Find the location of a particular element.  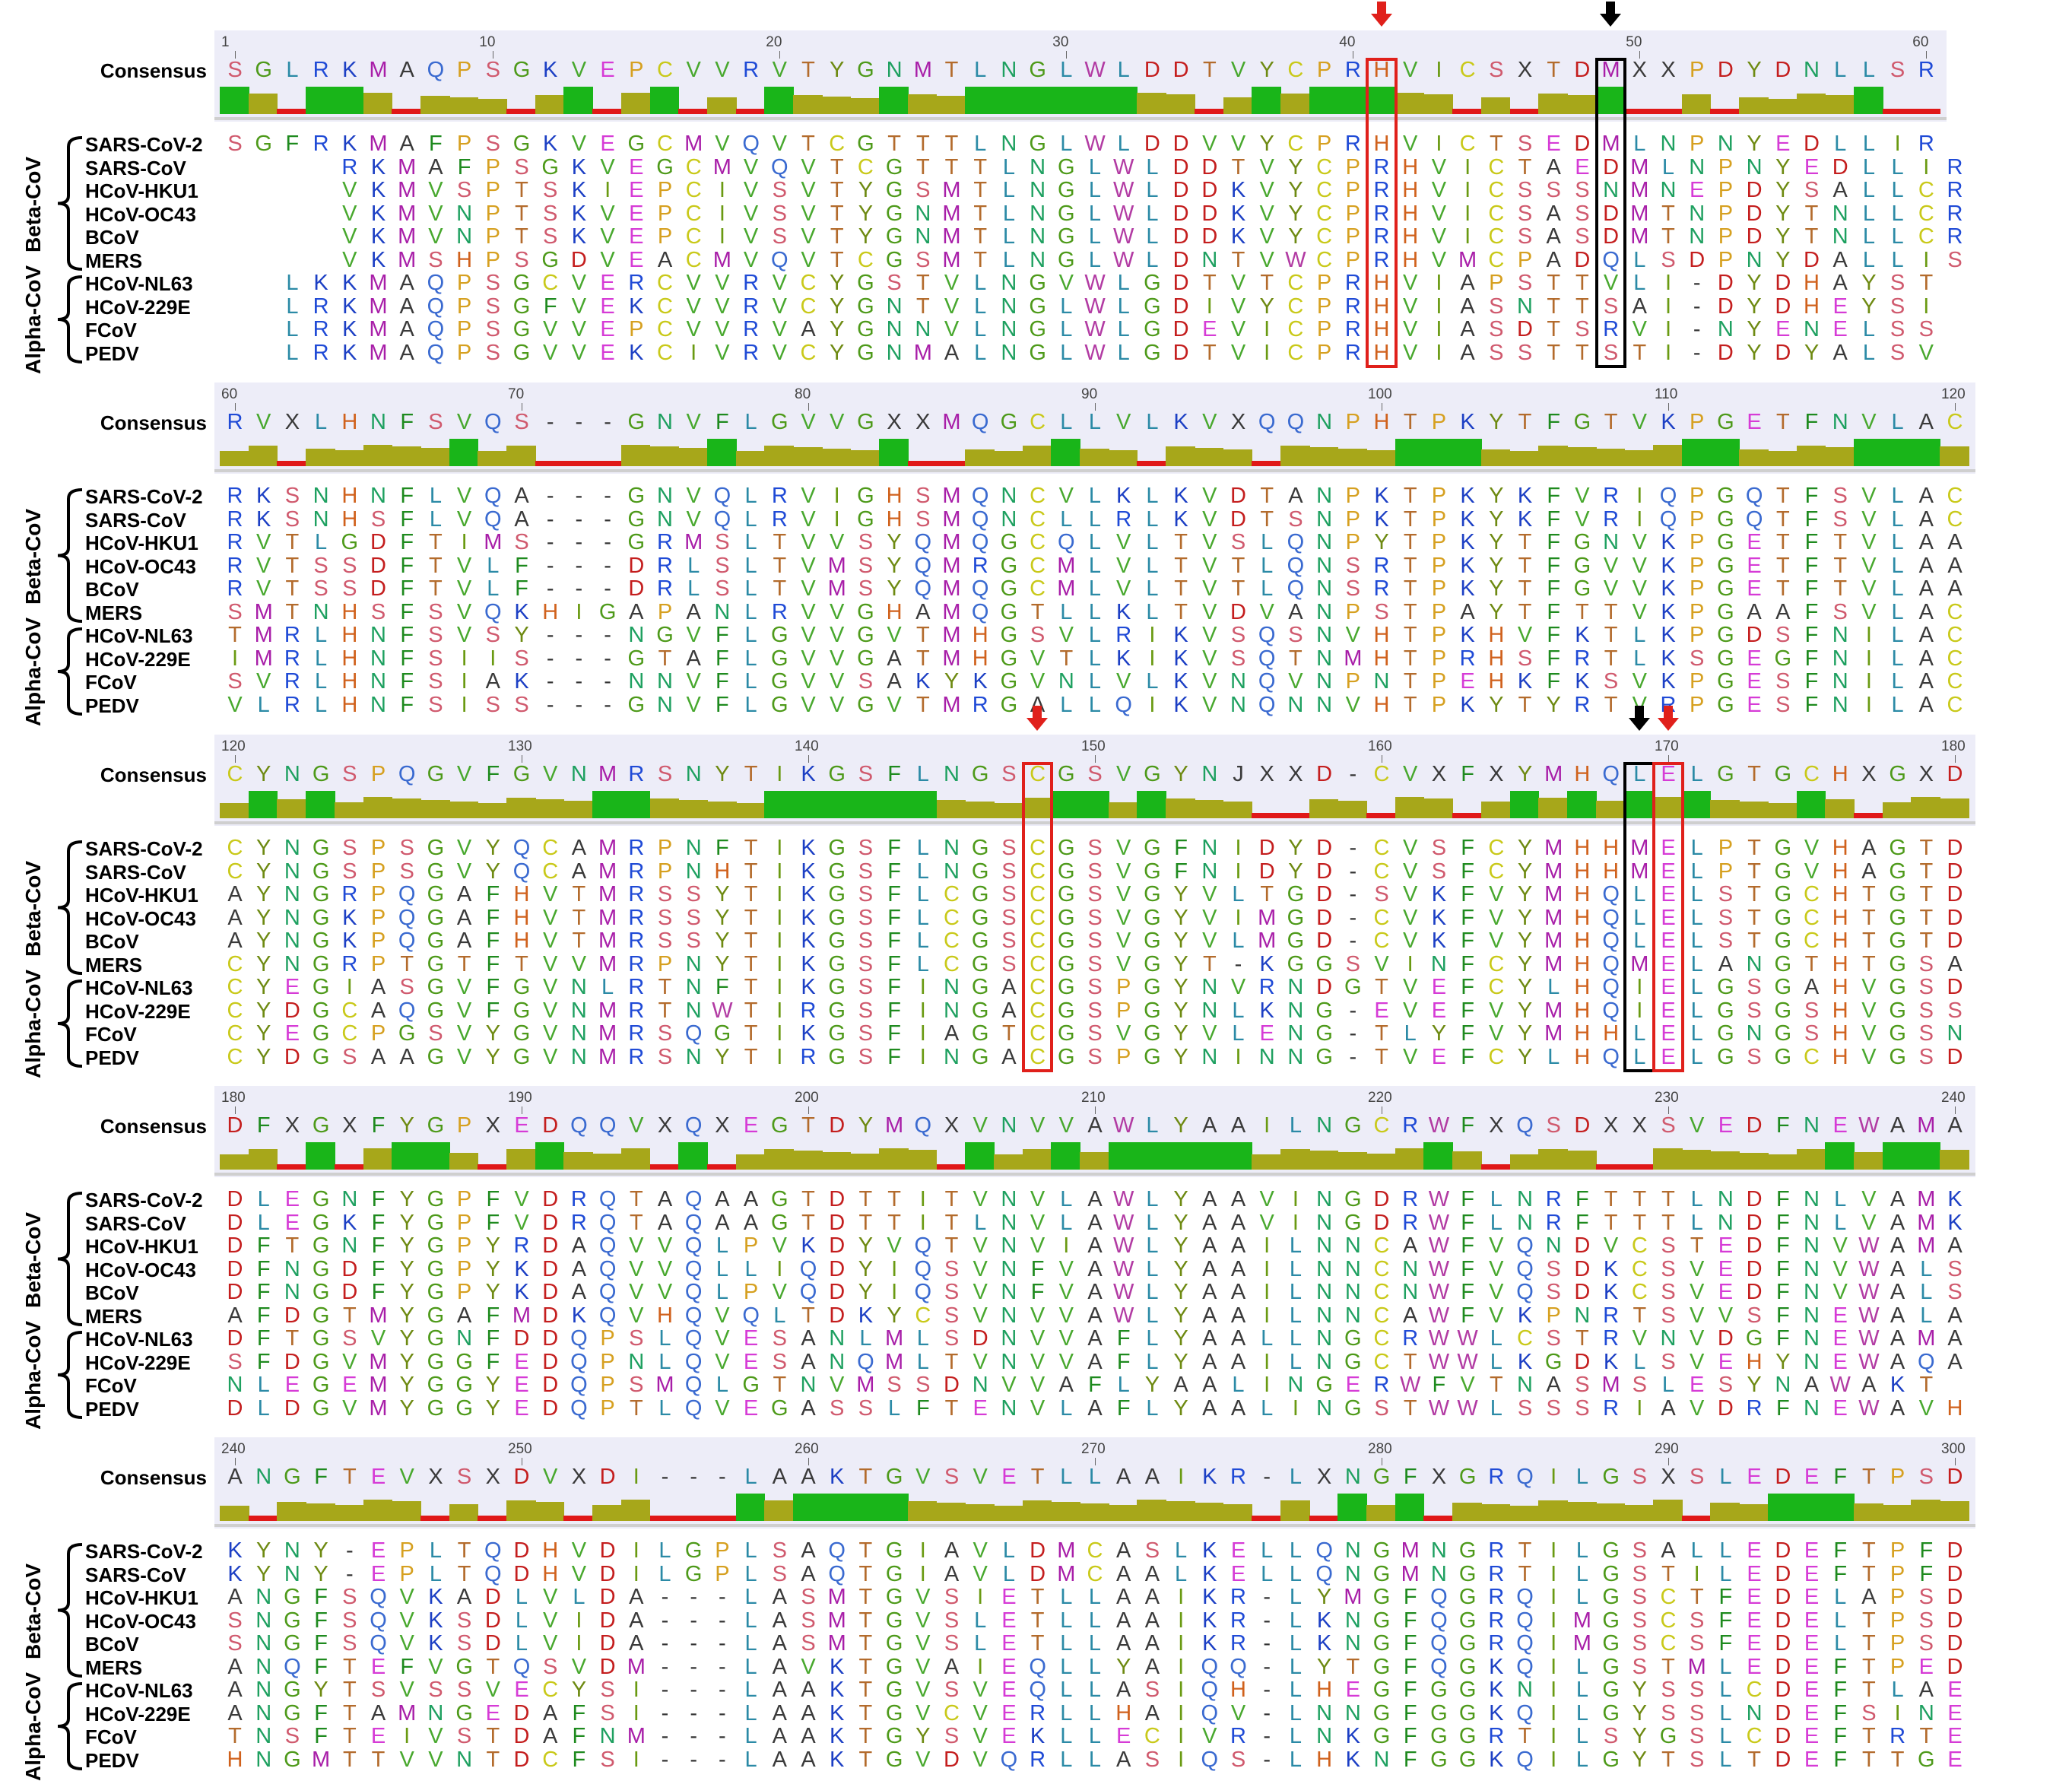

group-bracket is located at coordinates (70, 1726).